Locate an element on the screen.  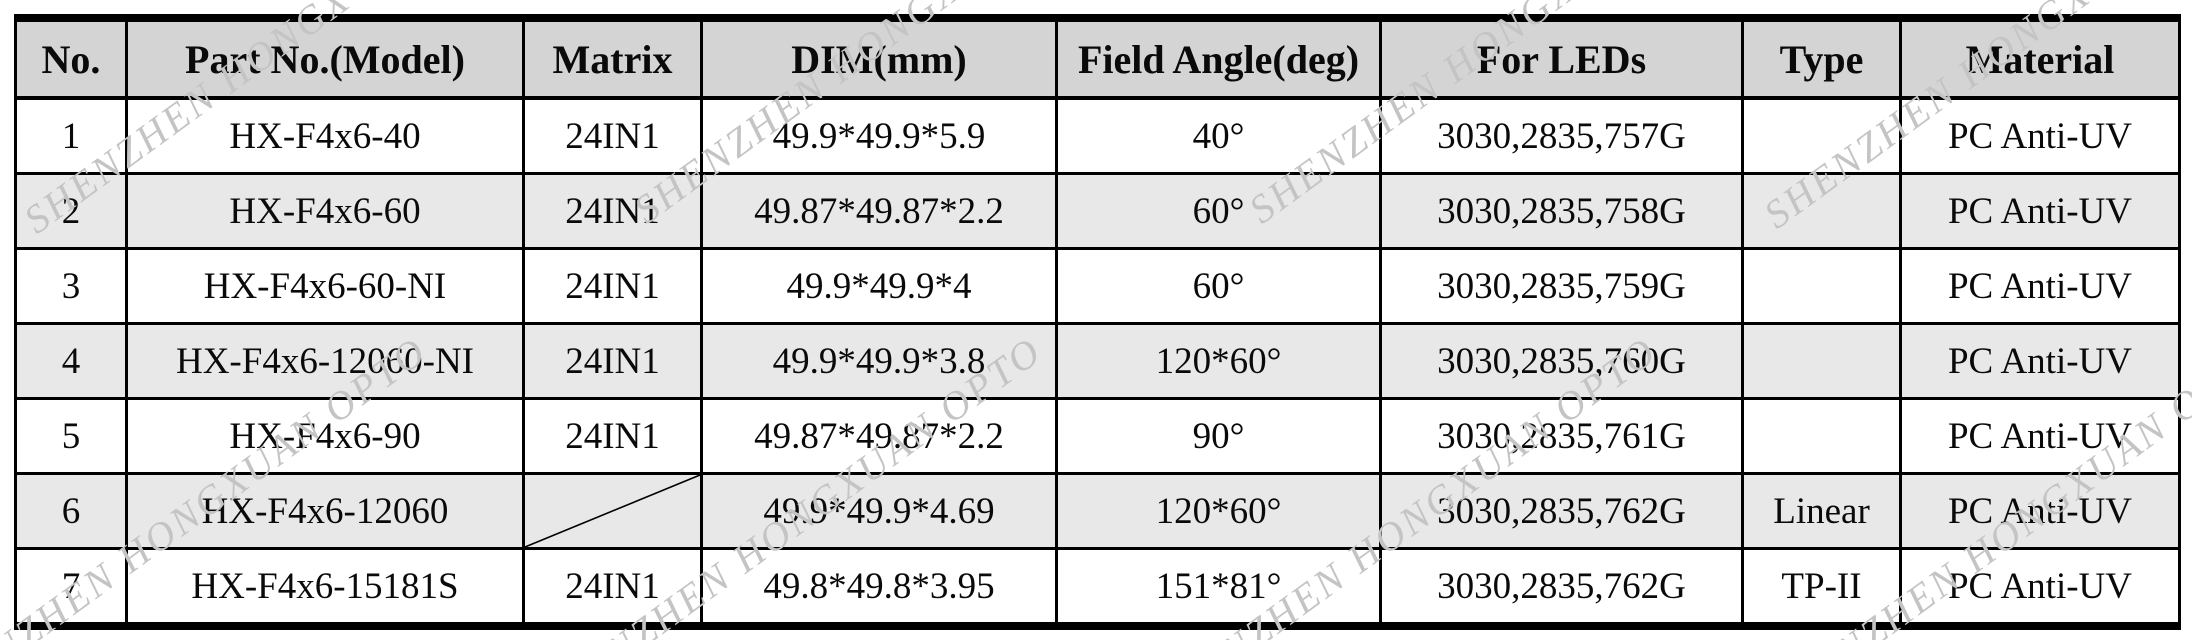
cell-no: 6 is located at coordinates (71, 511).